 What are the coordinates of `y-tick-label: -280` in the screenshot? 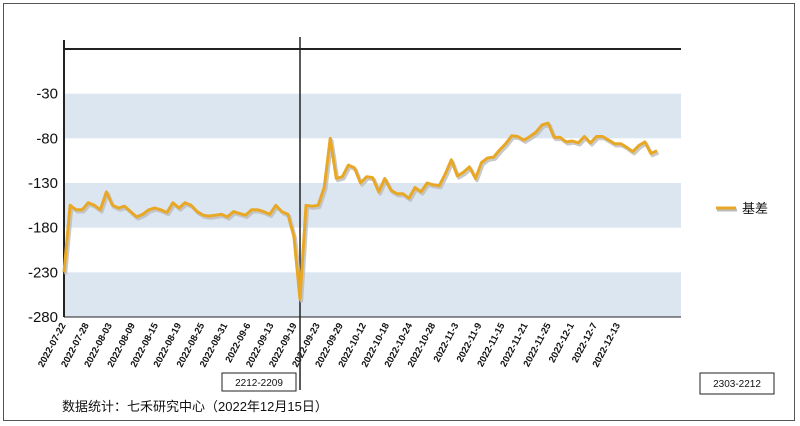 It's located at (43, 317).